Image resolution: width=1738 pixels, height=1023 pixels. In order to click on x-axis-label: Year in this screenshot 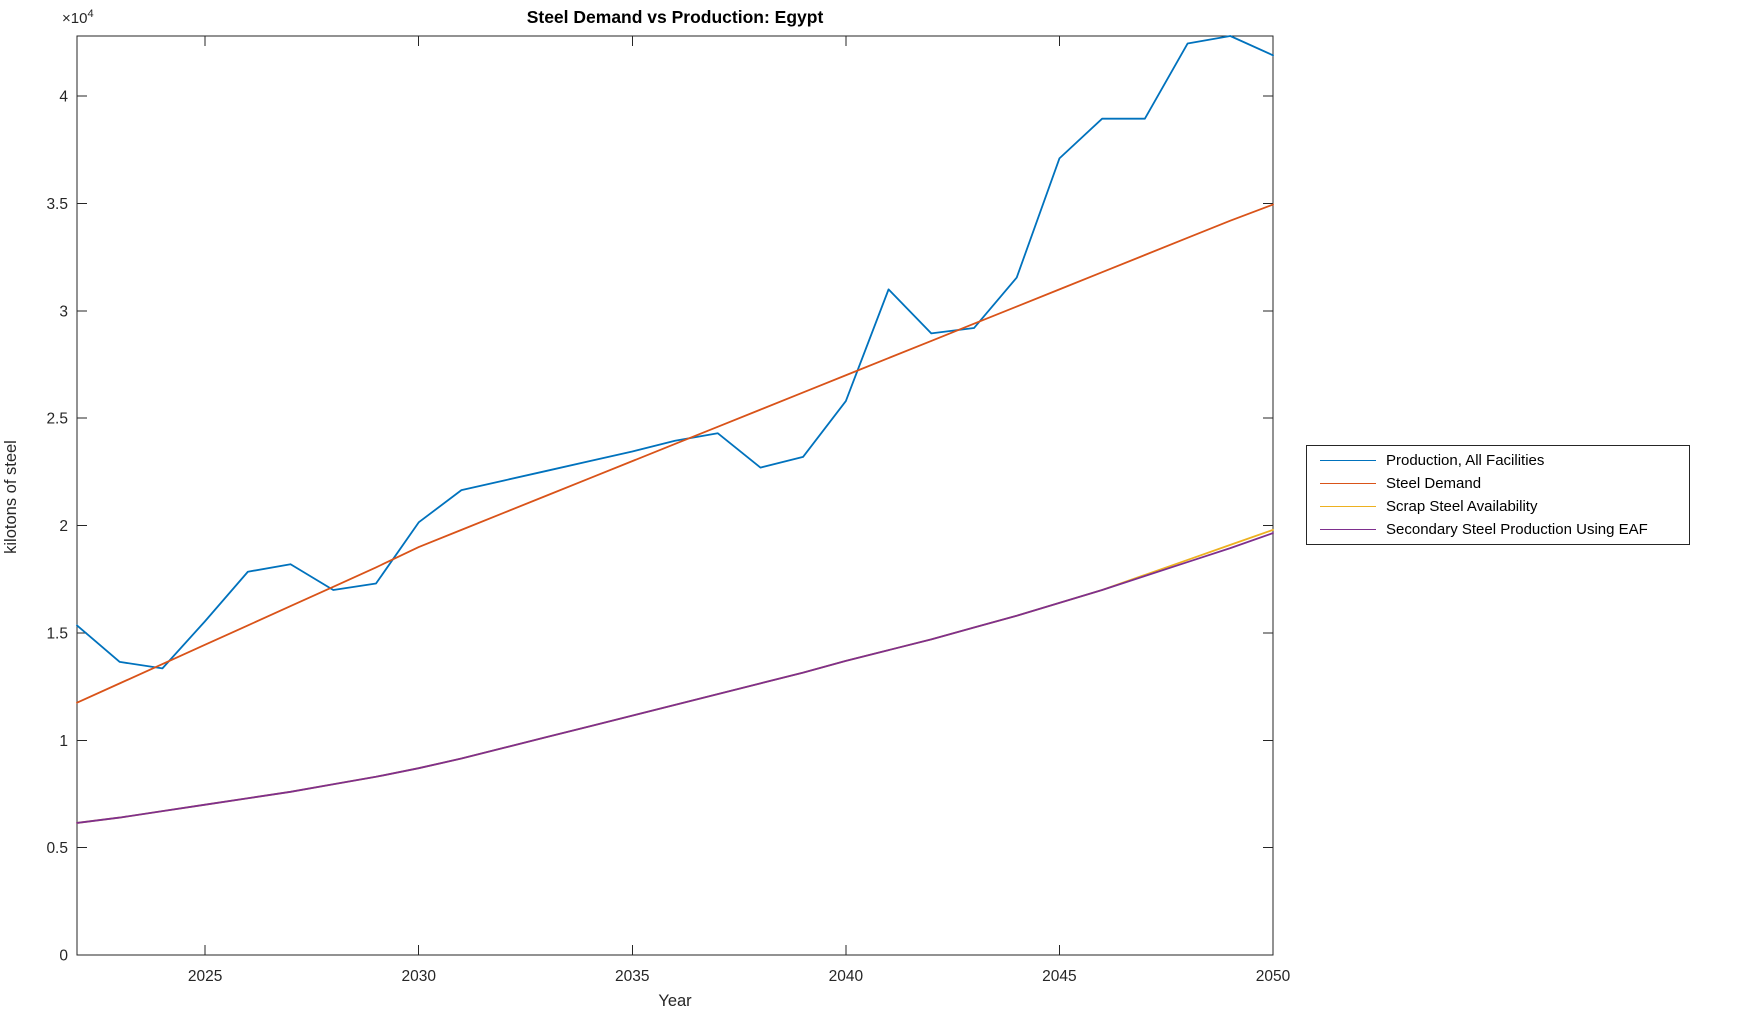, I will do `click(675, 1001)`.